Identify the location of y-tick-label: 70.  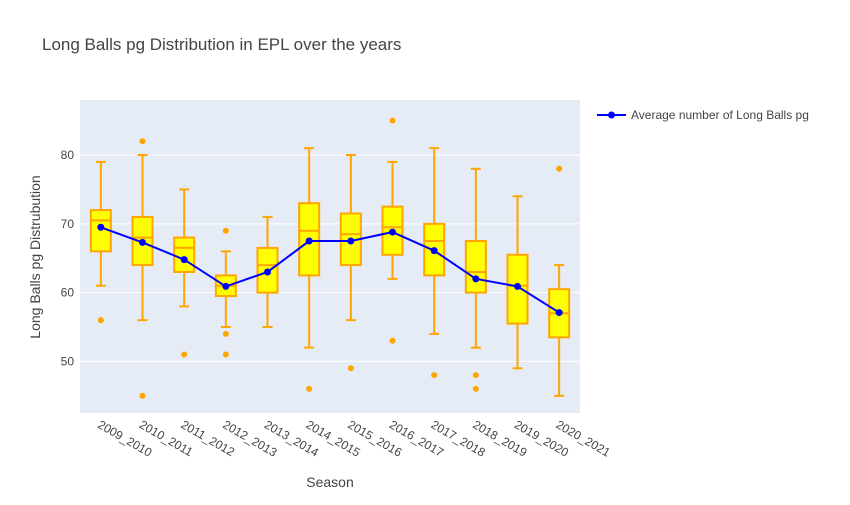
(68, 224).